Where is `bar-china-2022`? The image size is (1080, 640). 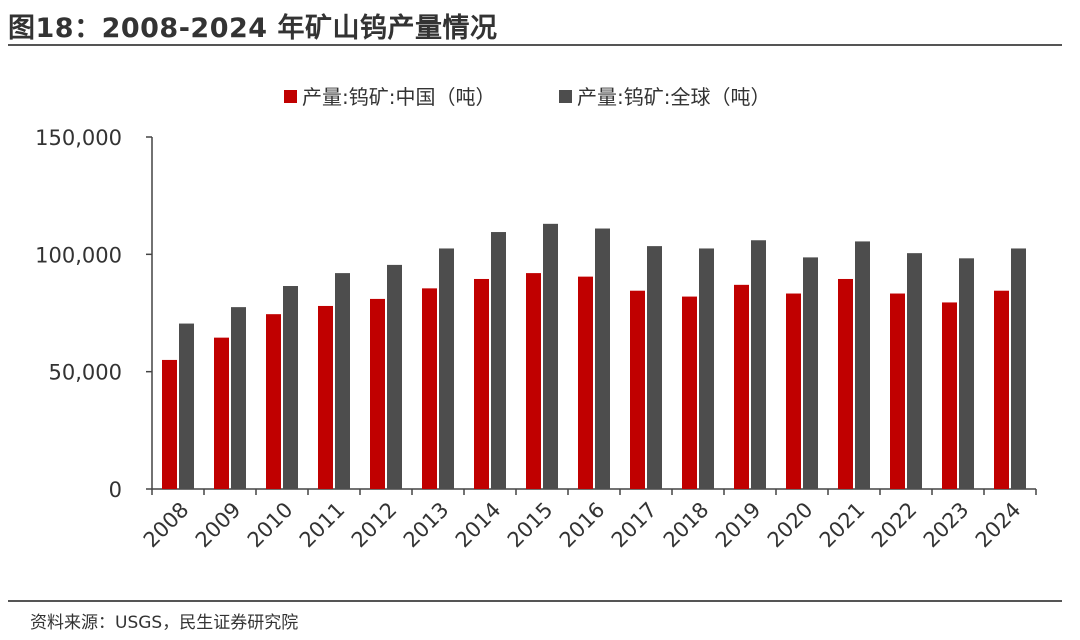 bar-china-2022 is located at coordinates (897, 391).